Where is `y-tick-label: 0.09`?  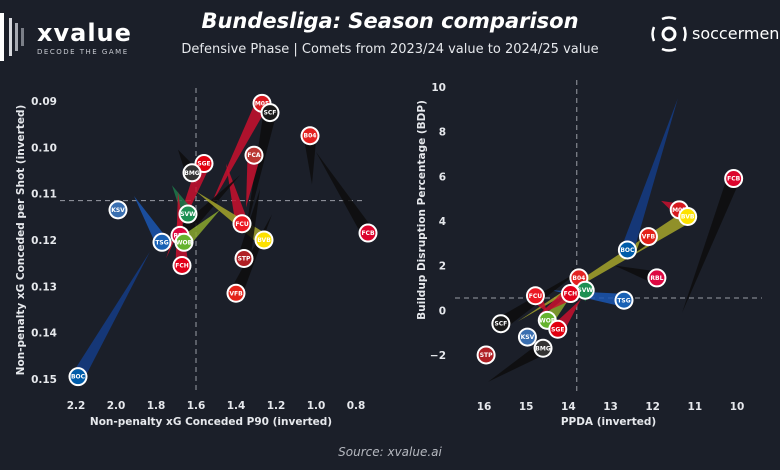
y-tick-label: 0.09 is located at coordinates (44, 102).